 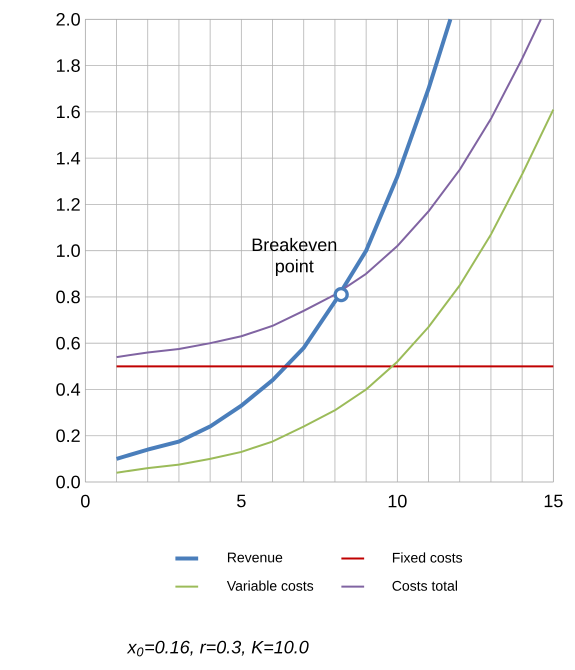 I want to click on legend-label: Revenue, so click(x=255, y=557).